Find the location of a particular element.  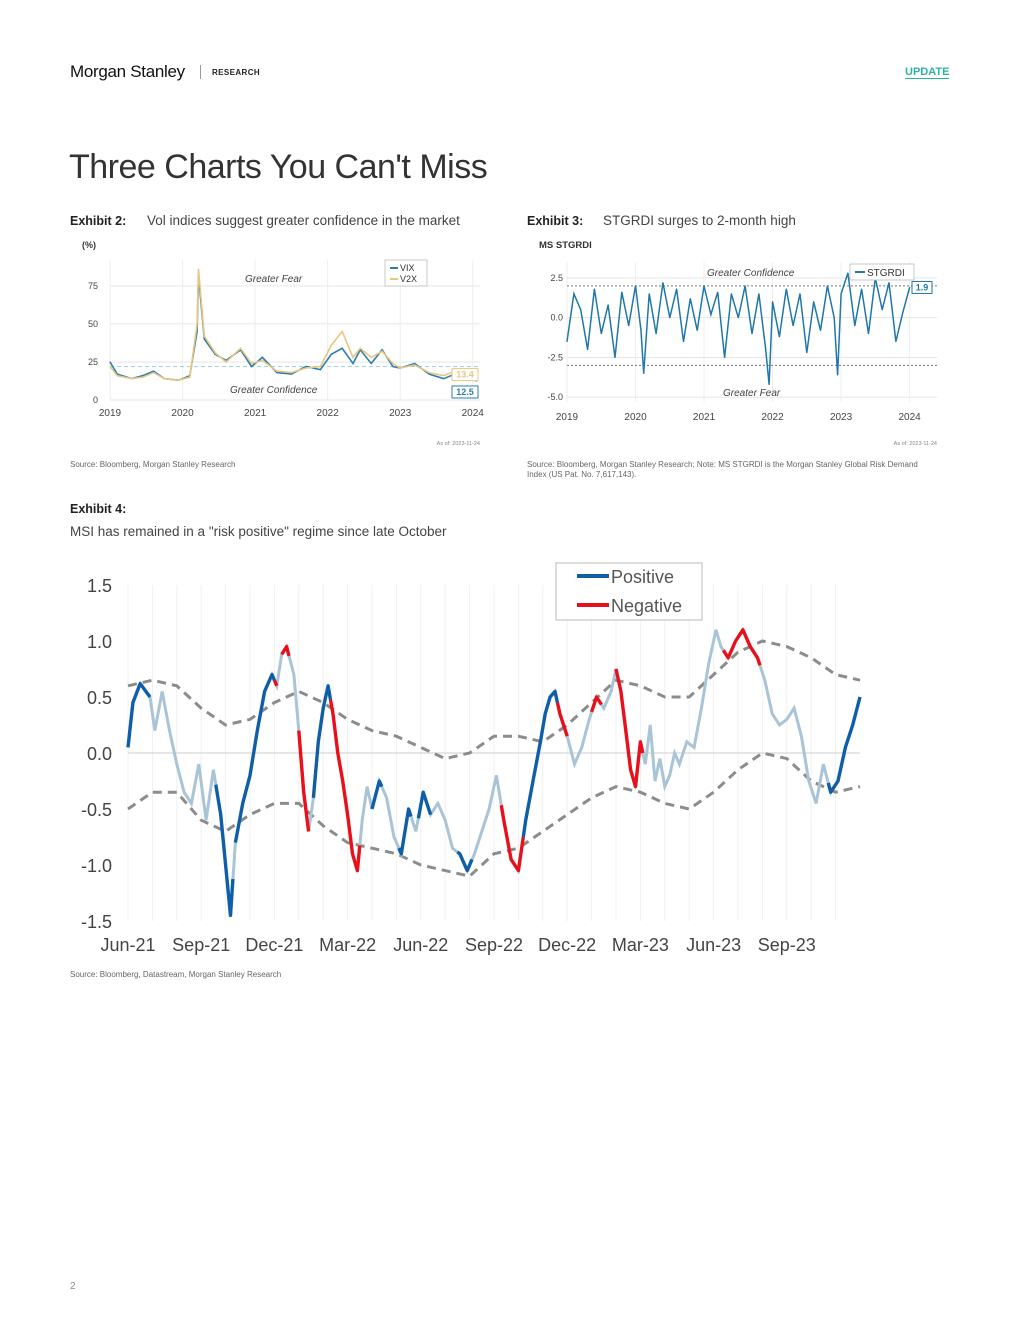

y-tick-label: 1.5 is located at coordinates (99, 586).